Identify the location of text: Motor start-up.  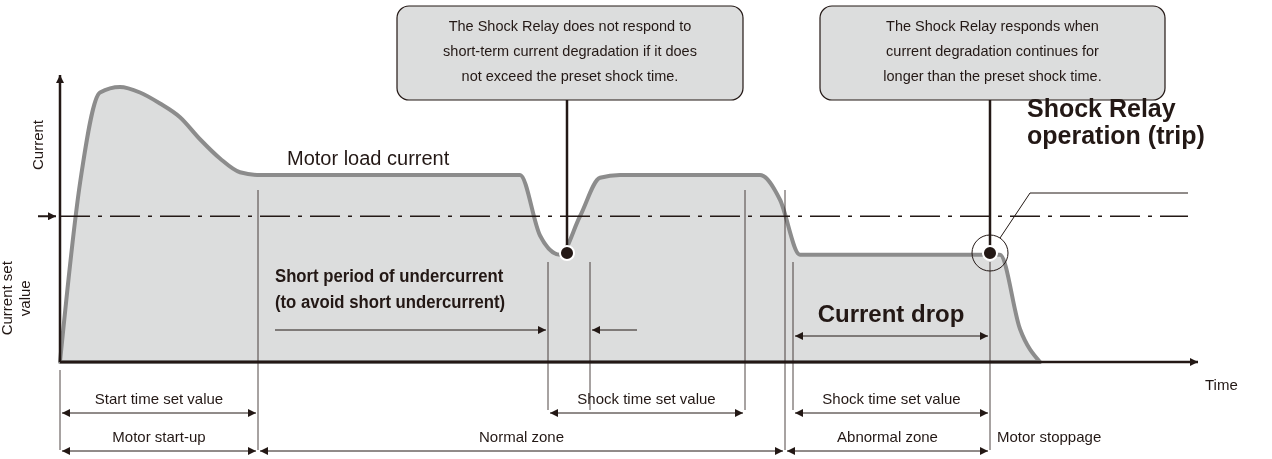
(159, 436).